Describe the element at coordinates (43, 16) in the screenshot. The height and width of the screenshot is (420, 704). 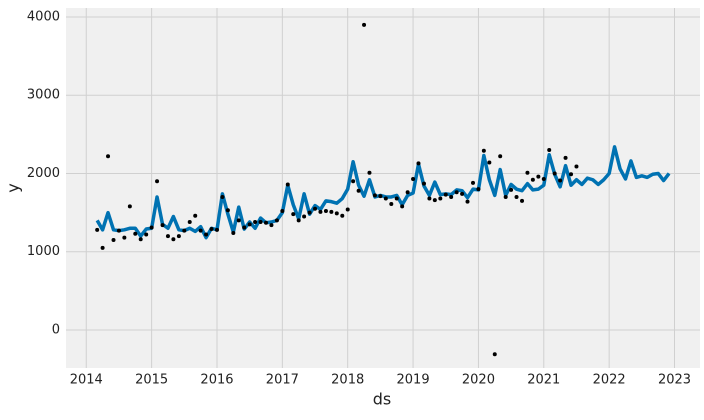
I see `y-tick-label: 4000` at that location.